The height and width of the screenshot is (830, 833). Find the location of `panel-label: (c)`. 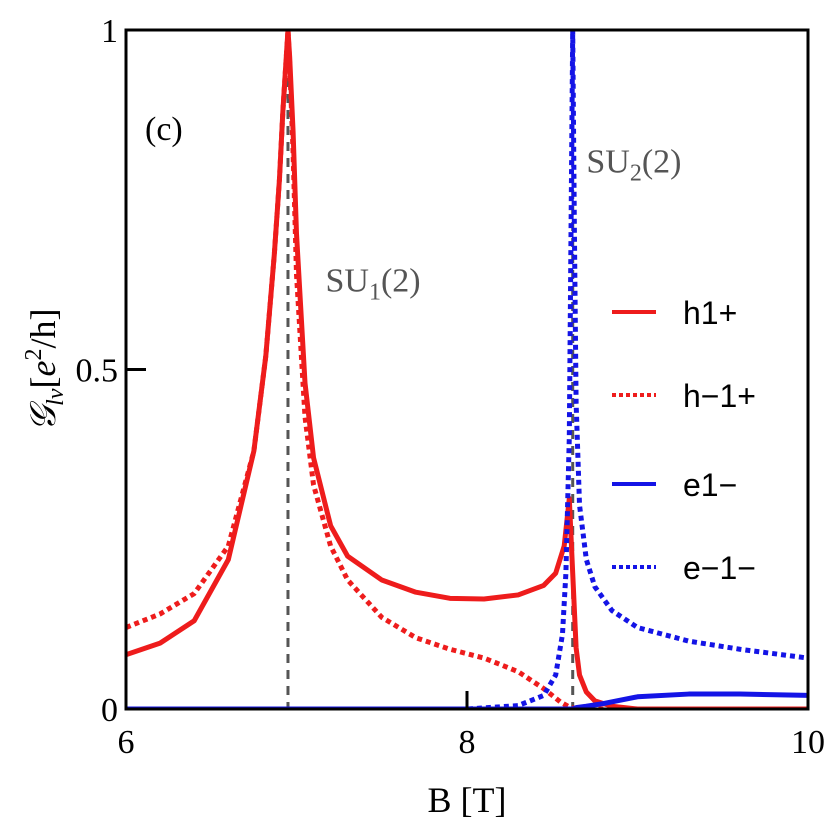

panel-label: (c) is located at coordinates (164, 129).